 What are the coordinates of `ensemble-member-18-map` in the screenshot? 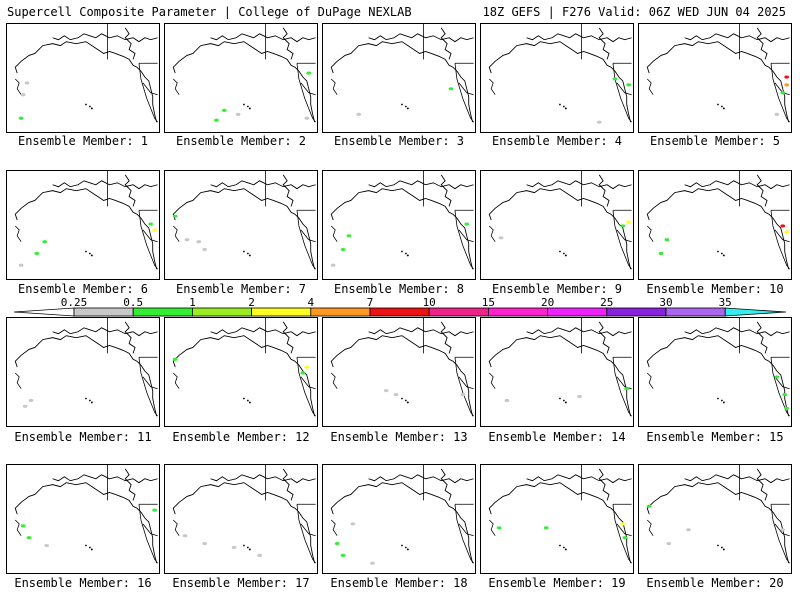 It's located at (399, 519).